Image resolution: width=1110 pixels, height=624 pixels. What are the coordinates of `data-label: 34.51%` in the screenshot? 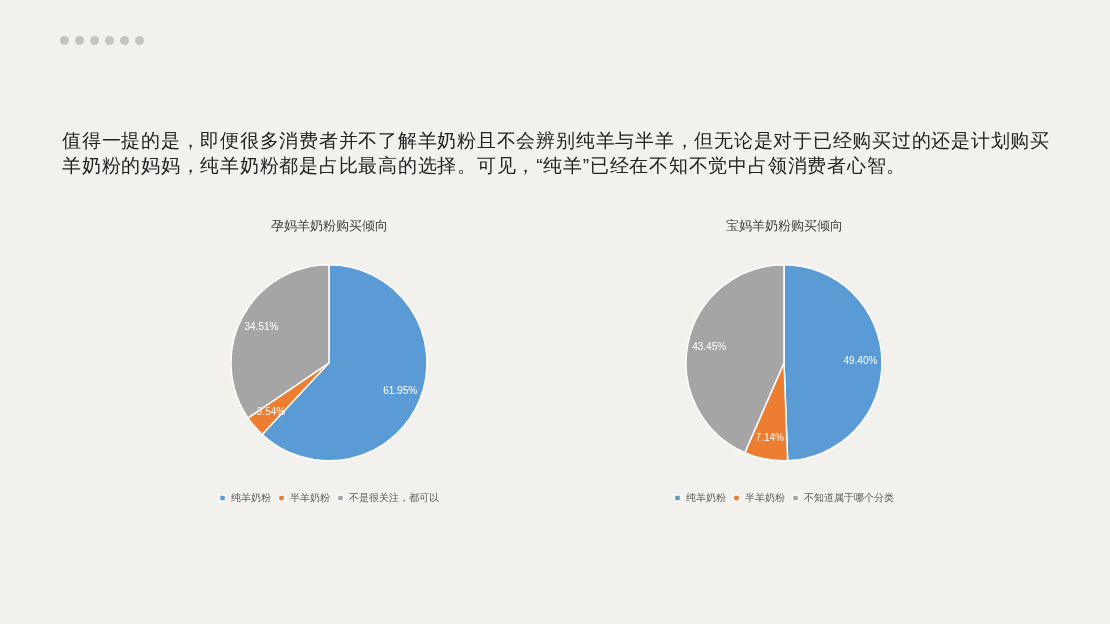 It's located at (261, 326).